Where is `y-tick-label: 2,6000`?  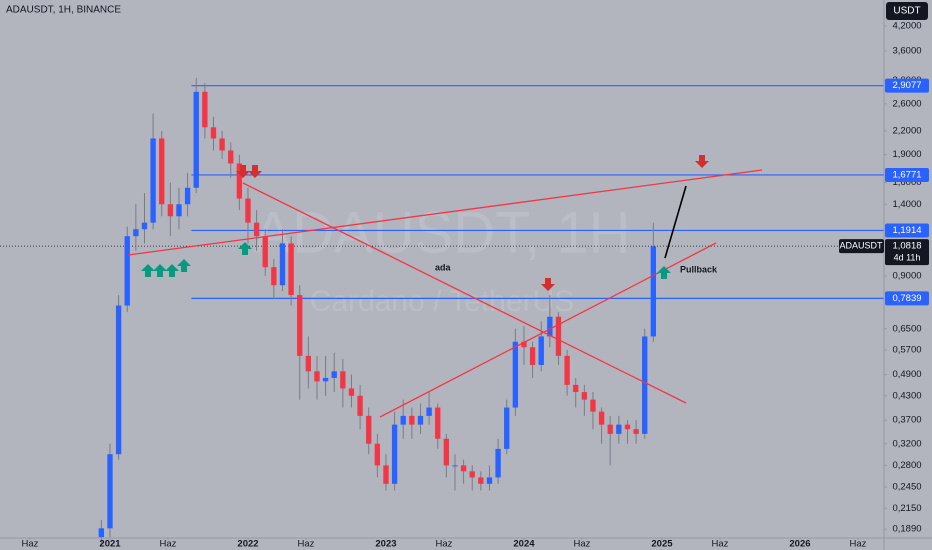 y-tick-label: 2,6000 is located at coordinates (906, 103).